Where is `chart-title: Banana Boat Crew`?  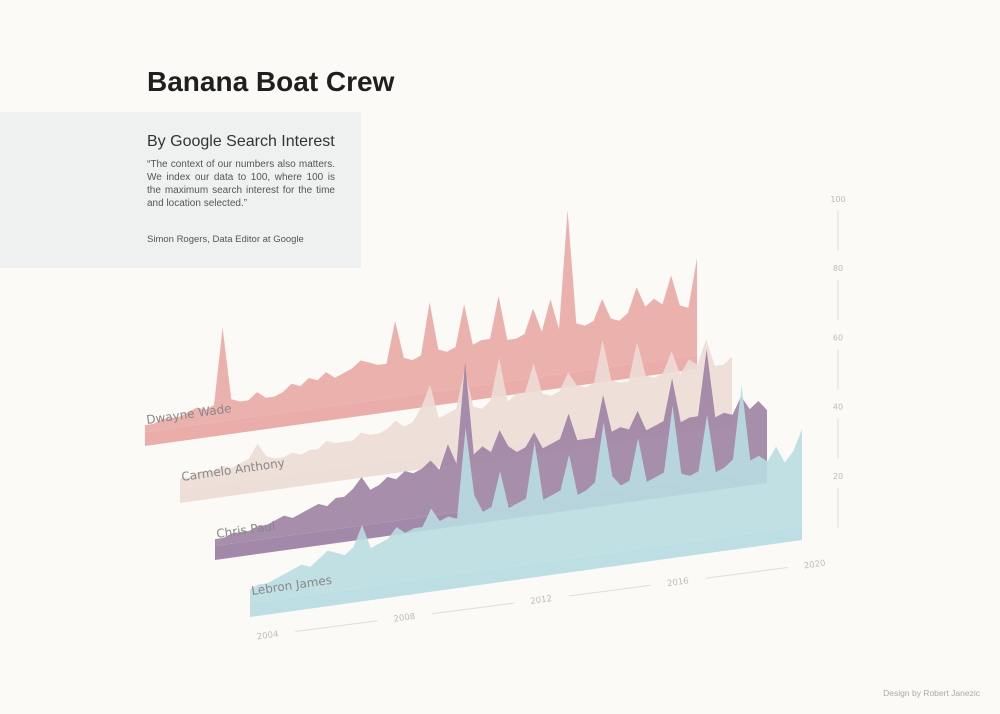
chart-title: Banana Boat Crew is located at coordinates (271, 81).